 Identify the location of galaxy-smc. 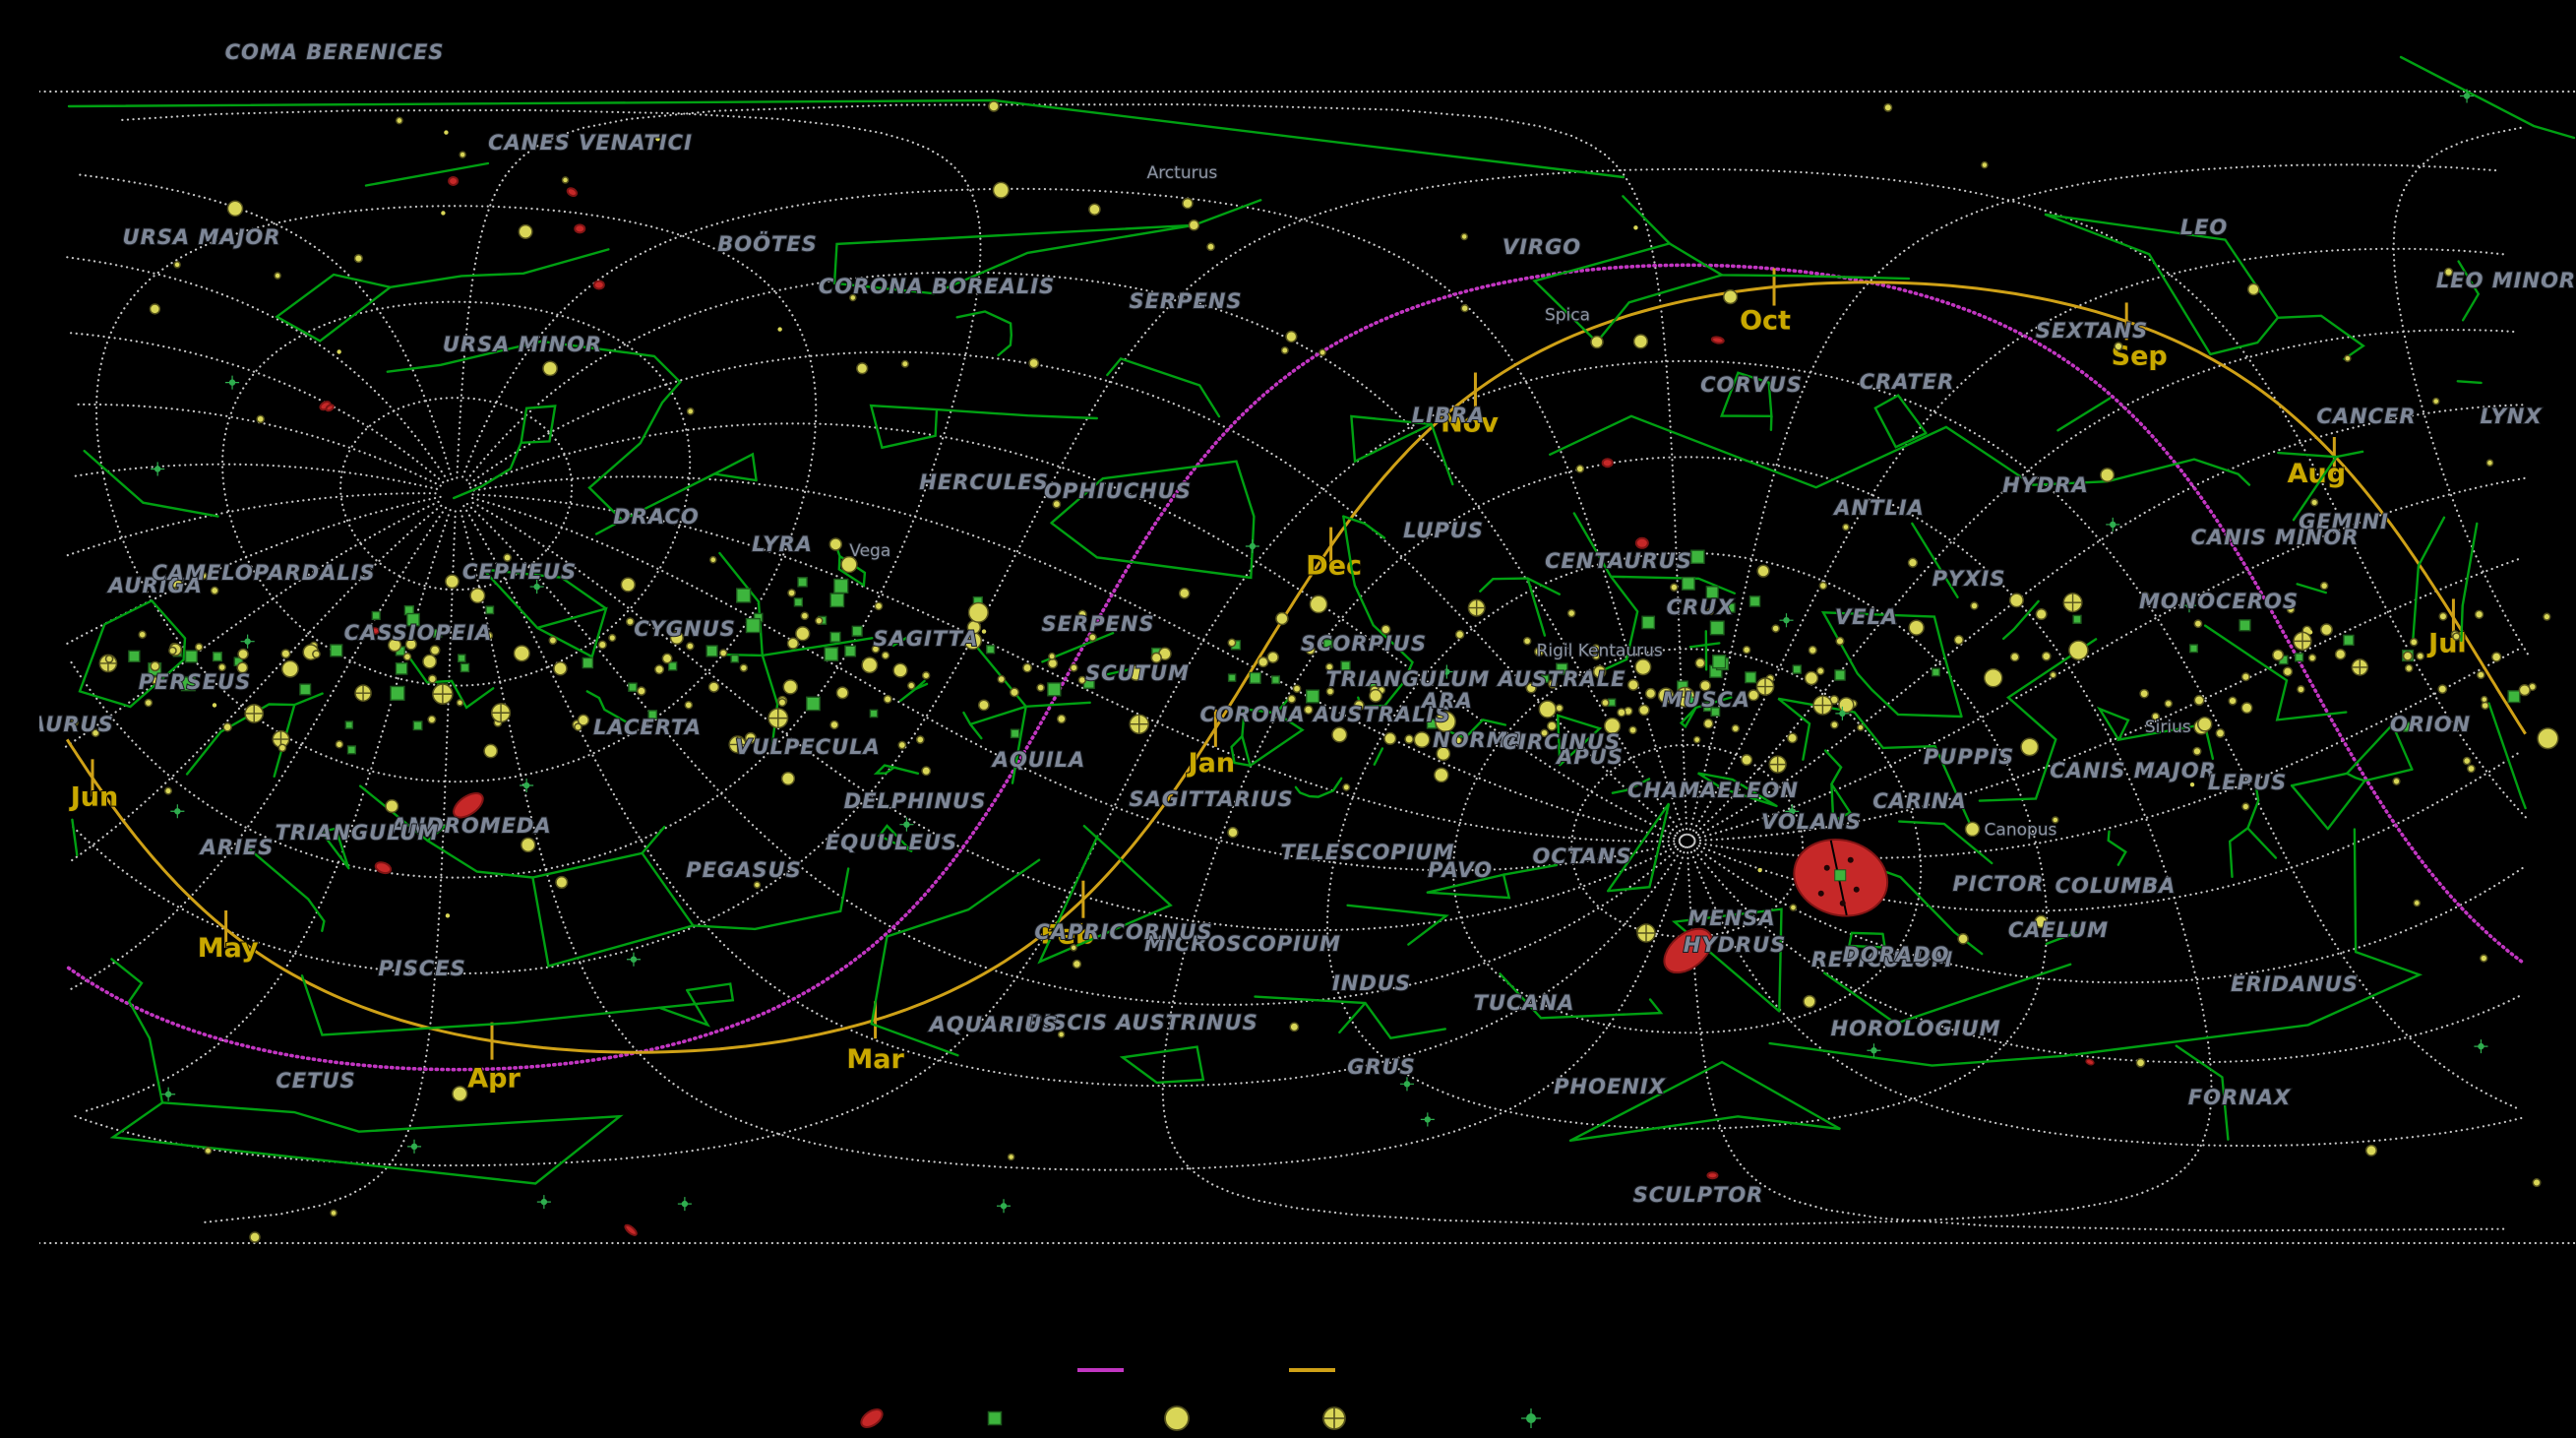
(1688, 950).